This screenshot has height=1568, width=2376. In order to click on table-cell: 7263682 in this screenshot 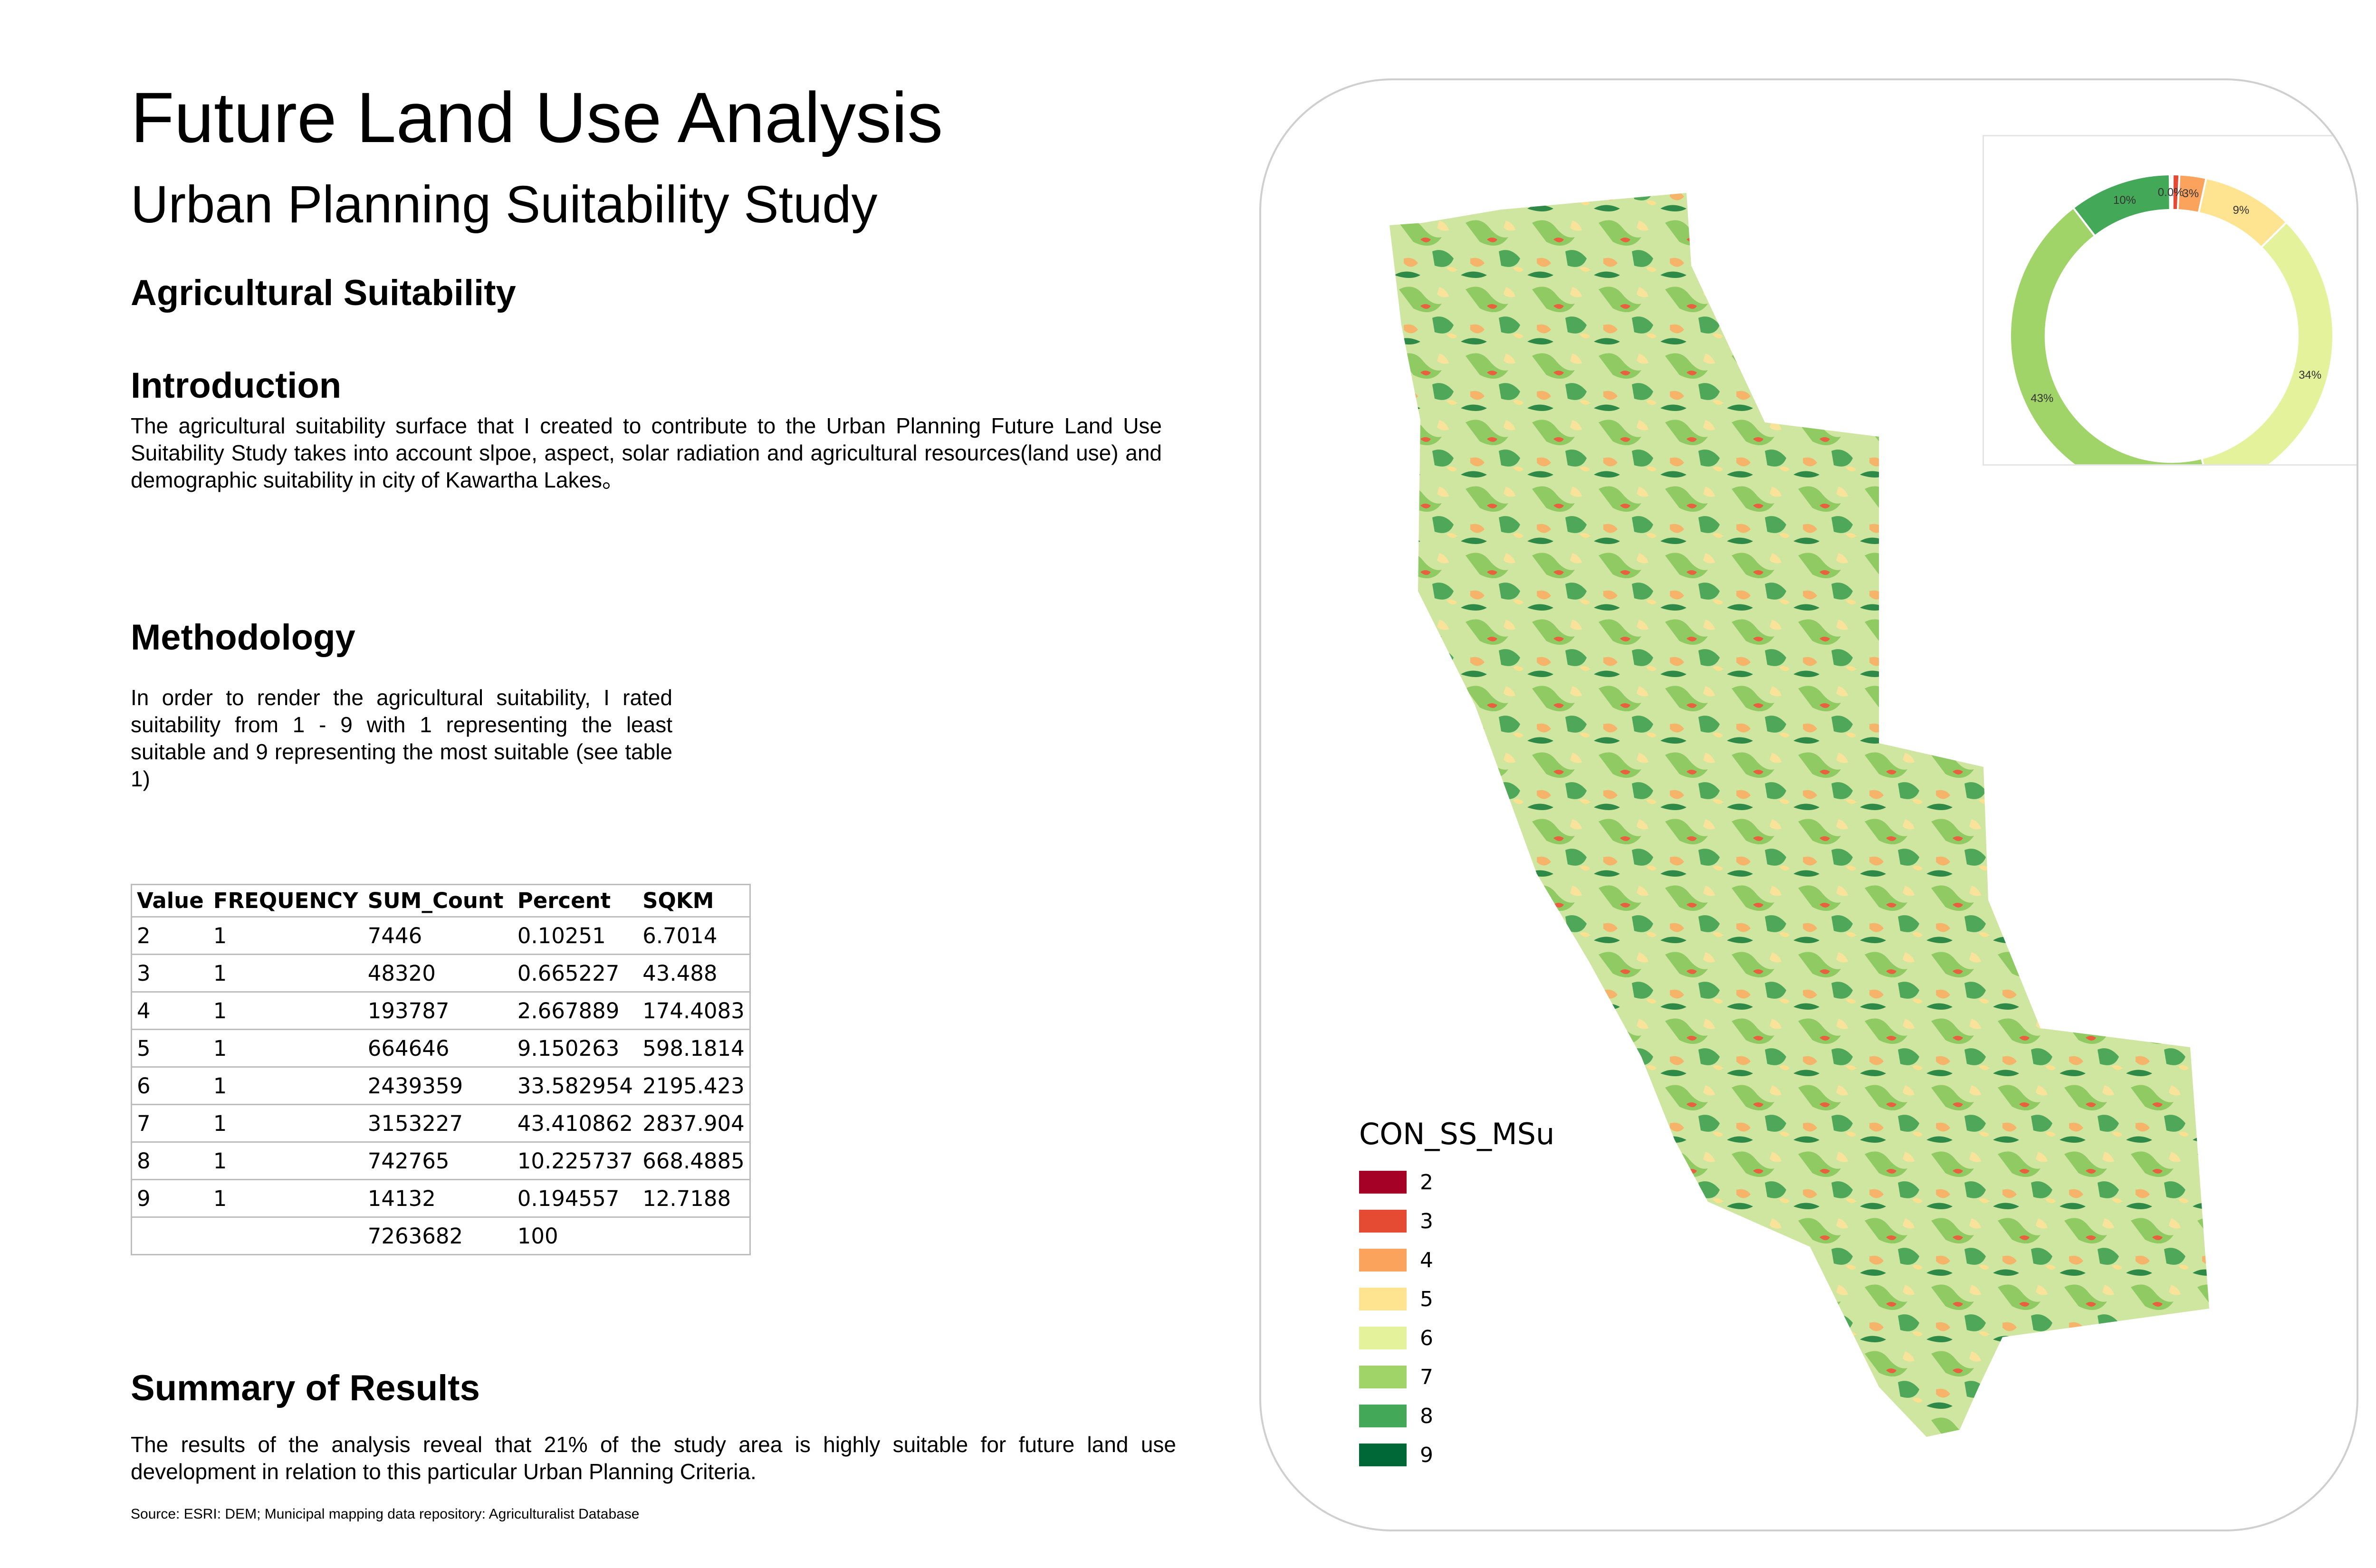, I will do `click(438, 1236)`.